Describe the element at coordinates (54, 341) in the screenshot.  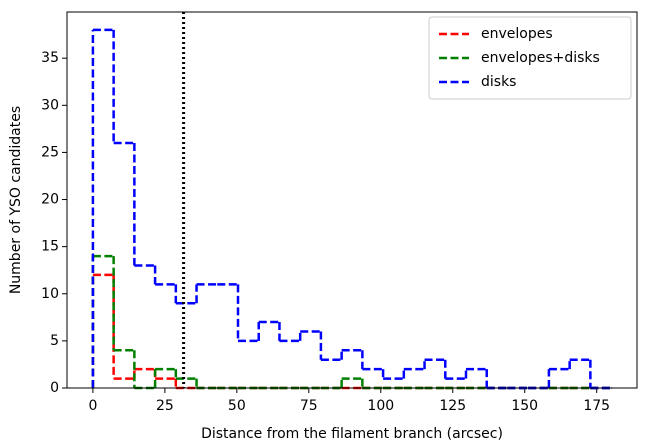
I see `y-tick-label: 5` at that location.